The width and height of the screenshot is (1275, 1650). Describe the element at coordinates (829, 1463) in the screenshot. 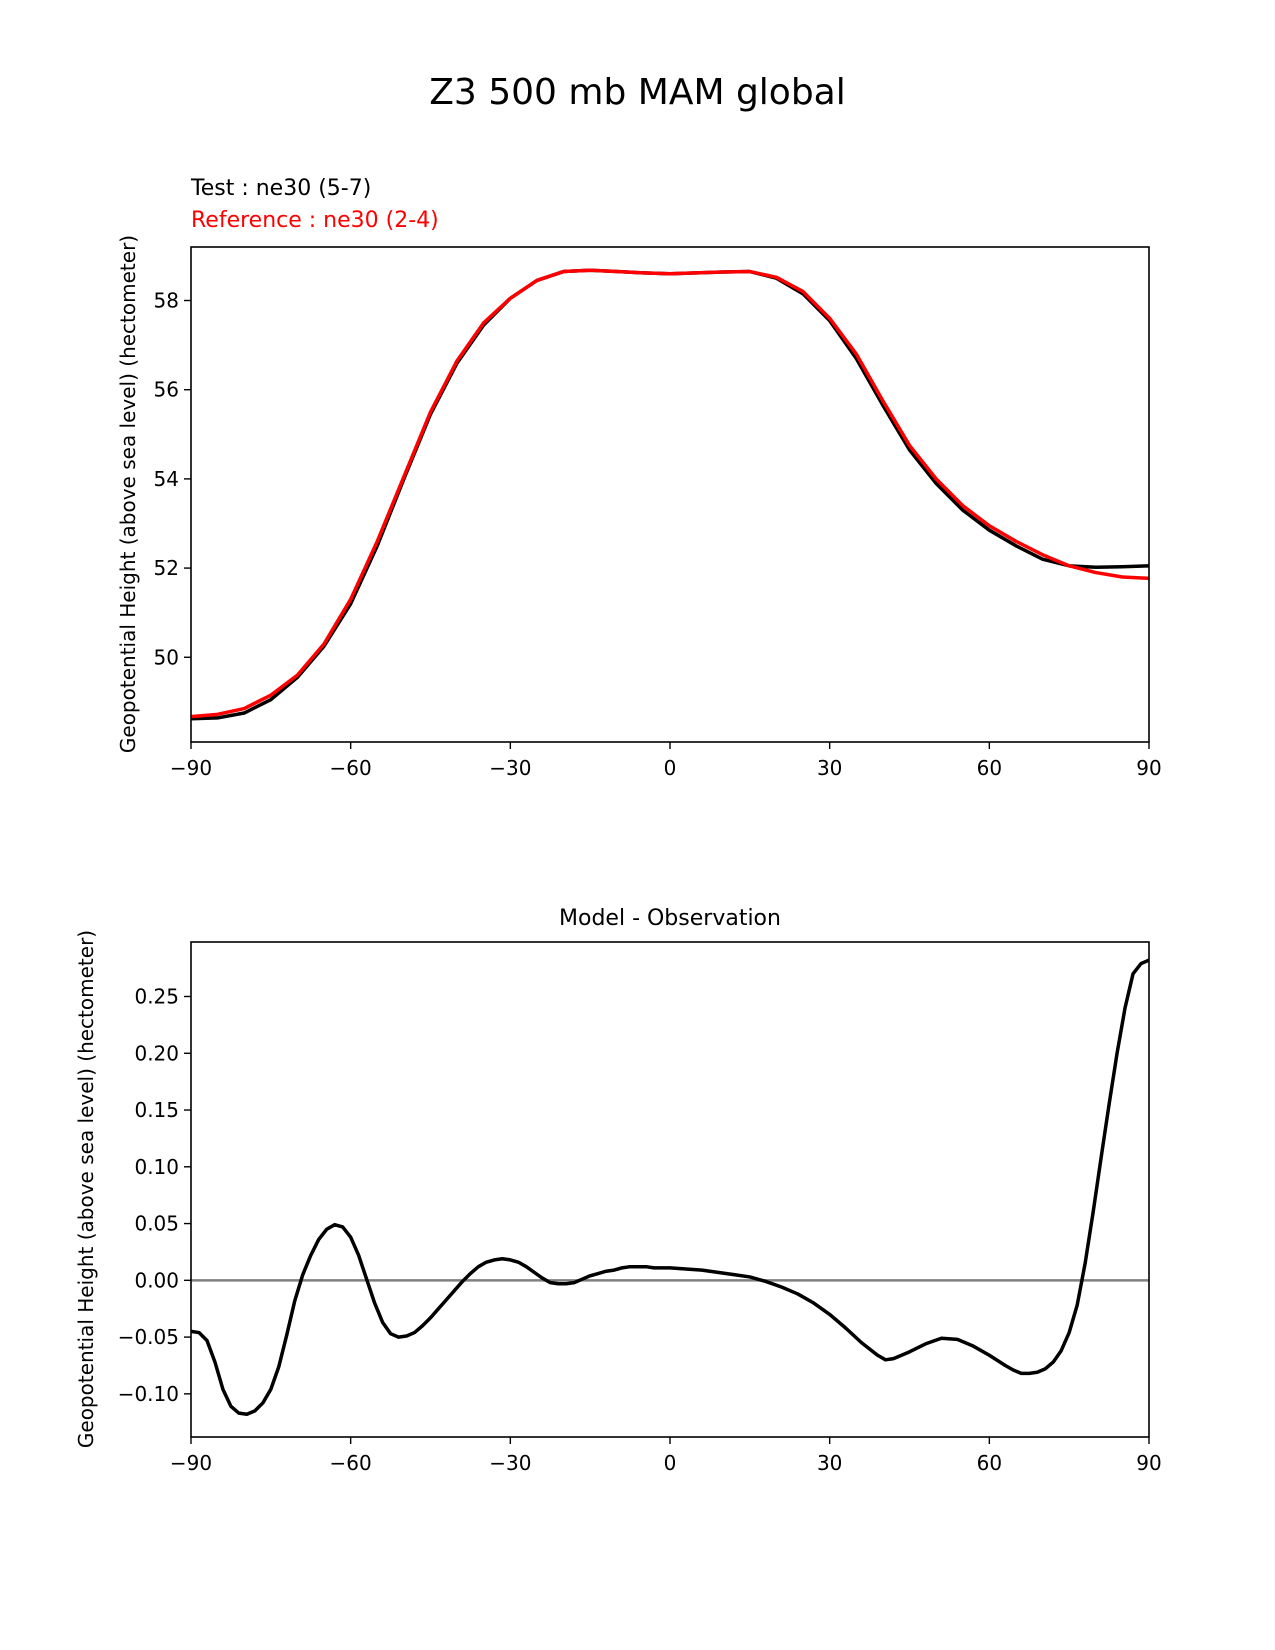

I see `bottom-x-tick-label: 30` at that location.